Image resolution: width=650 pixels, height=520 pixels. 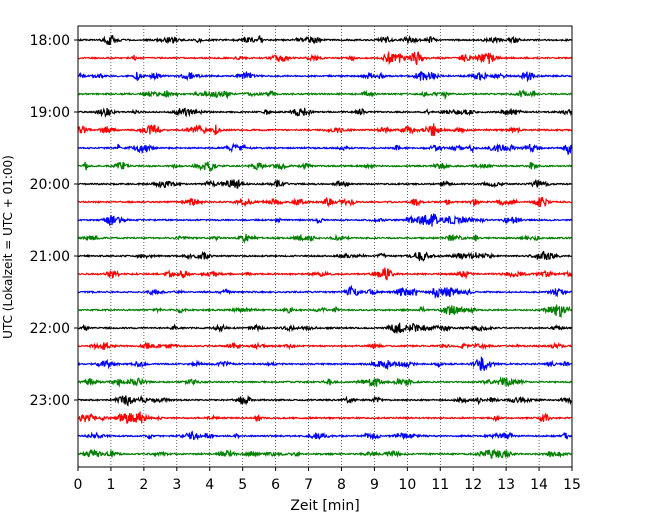 I want to click on y-tick-label: 23:00, so click(x=50, y=401).